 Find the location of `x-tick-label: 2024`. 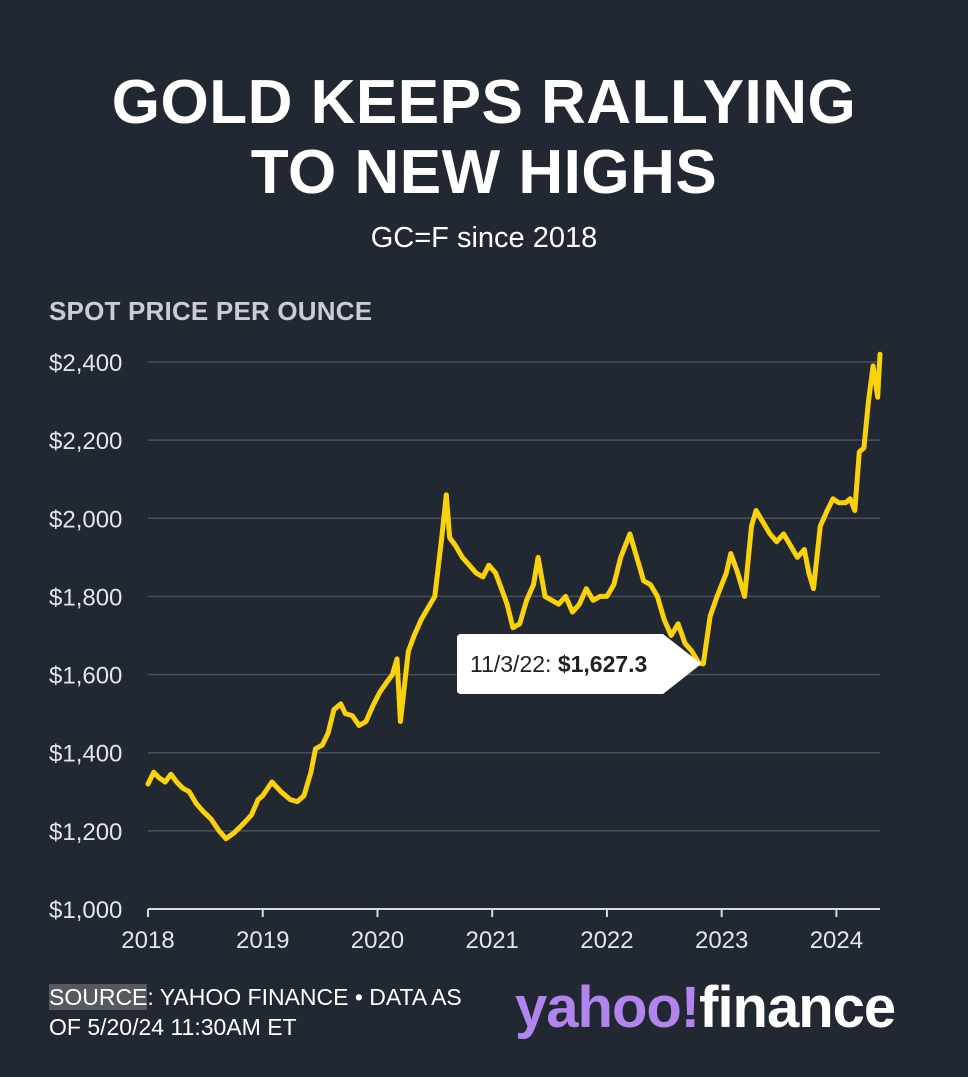

x-tick-label: 2024 is located at coordinates (836, 940).